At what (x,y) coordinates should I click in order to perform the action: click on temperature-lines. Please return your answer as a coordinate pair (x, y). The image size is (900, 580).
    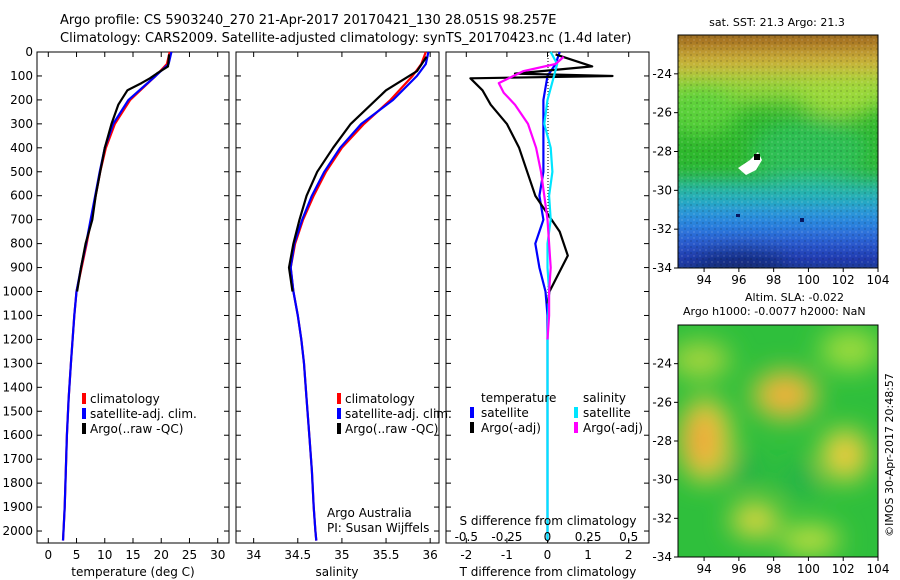
    Looking at the image, I should click on (117, 296).